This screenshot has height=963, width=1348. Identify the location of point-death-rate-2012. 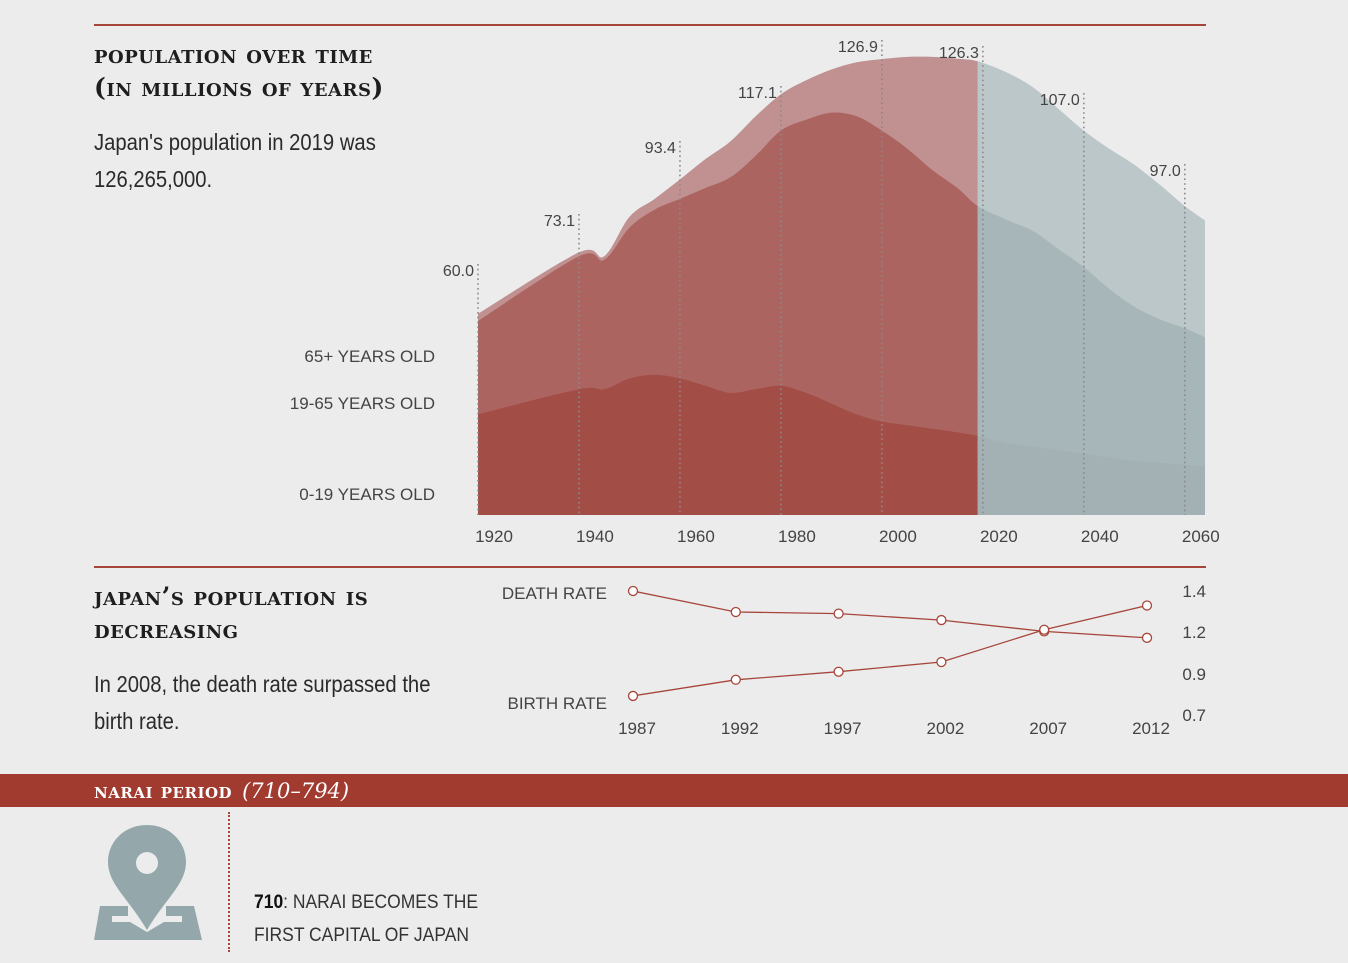
(1147, 637).